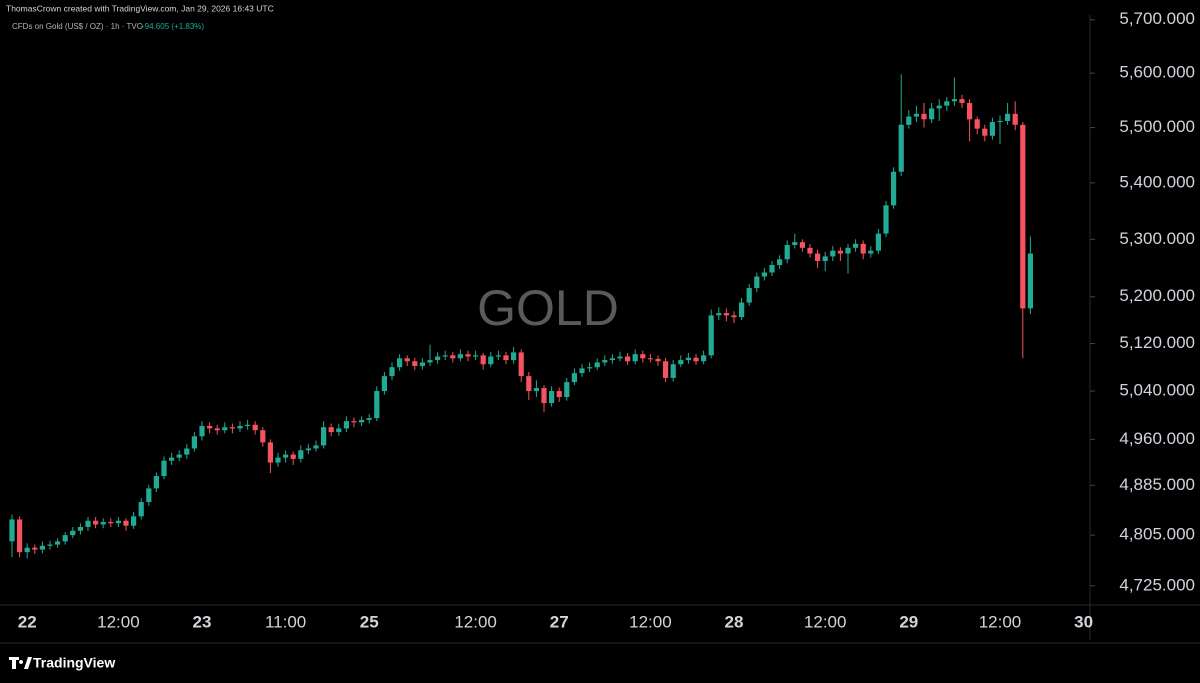 This screenshot has width=1200, height=683. Describe the element at coordinates (285, 621) in the screenshot. I see `x-tick-label: 11:00` at that location.